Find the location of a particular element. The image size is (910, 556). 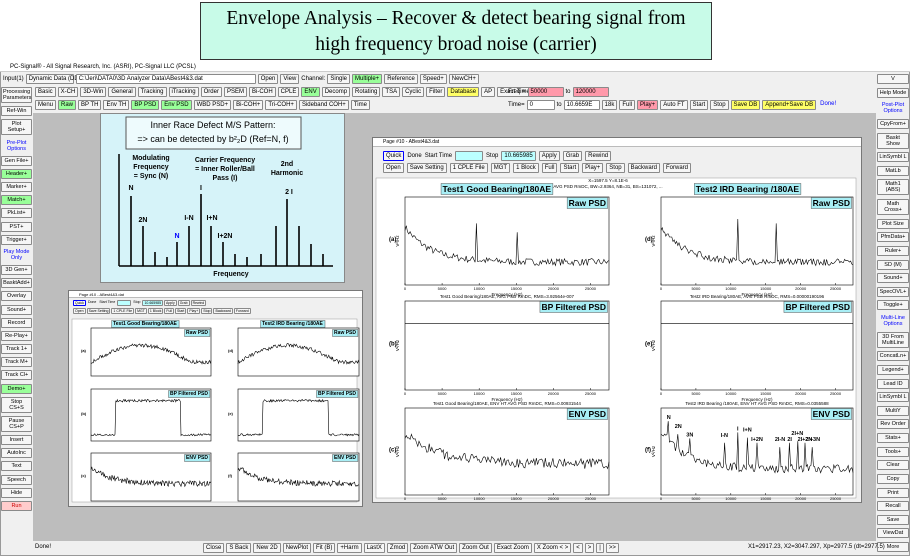

button: < is located at coordinates (578, 548).